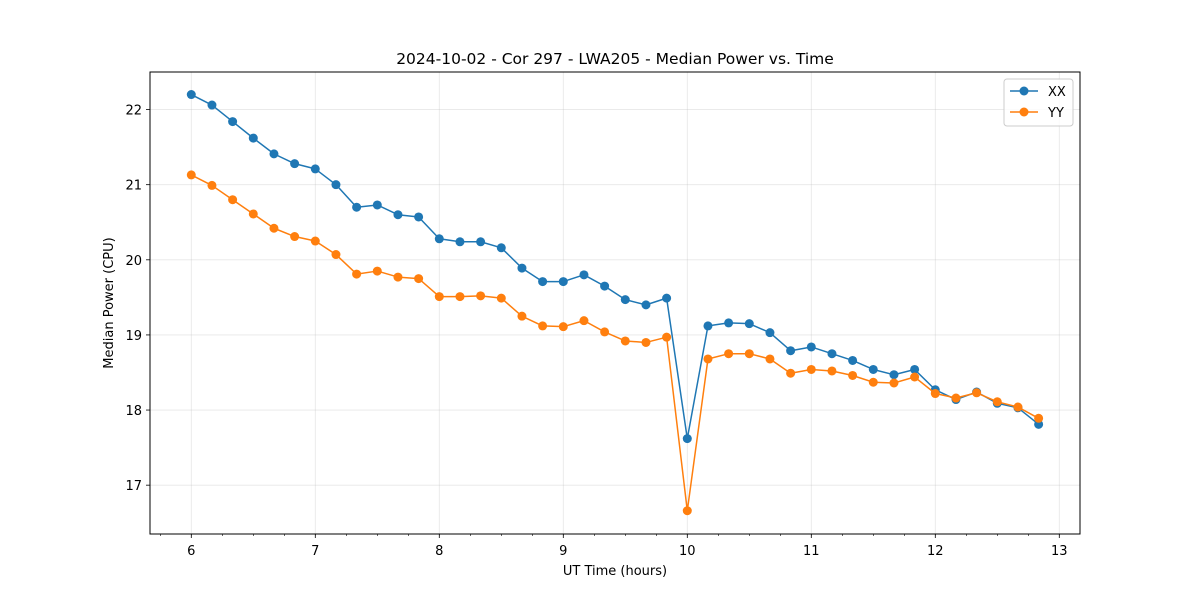 This screenshot has width=1200, height=600. I want to click on y-axis-label: Median Power (CPU), so click(109, 302).